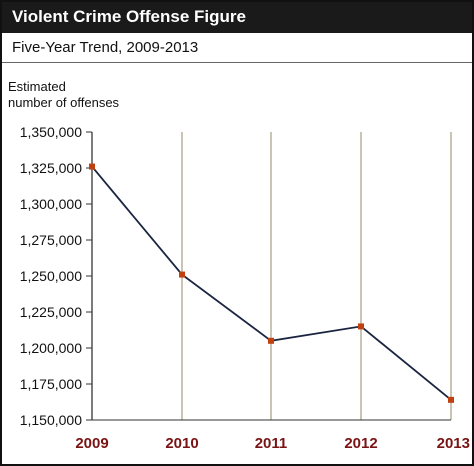  What do you see at coordinates (51, 168) in the screenshot?
I see `y-tick-label: 1,325,000` at bounding box center [51, 168].